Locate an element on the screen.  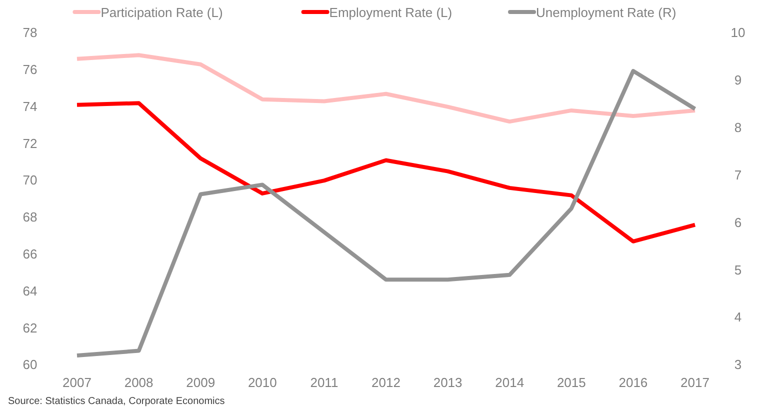
y2-tick-label: 7 is located at coordinates (738, 174).